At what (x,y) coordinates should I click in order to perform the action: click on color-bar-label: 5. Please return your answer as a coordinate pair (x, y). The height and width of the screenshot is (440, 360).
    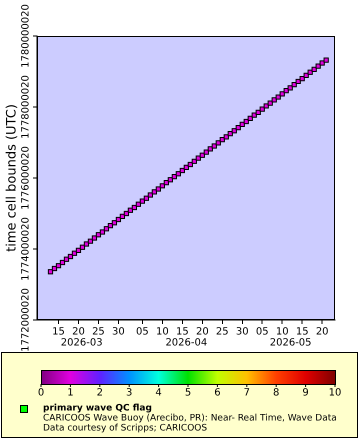
    Looking at the image, I should click on (188, 393).